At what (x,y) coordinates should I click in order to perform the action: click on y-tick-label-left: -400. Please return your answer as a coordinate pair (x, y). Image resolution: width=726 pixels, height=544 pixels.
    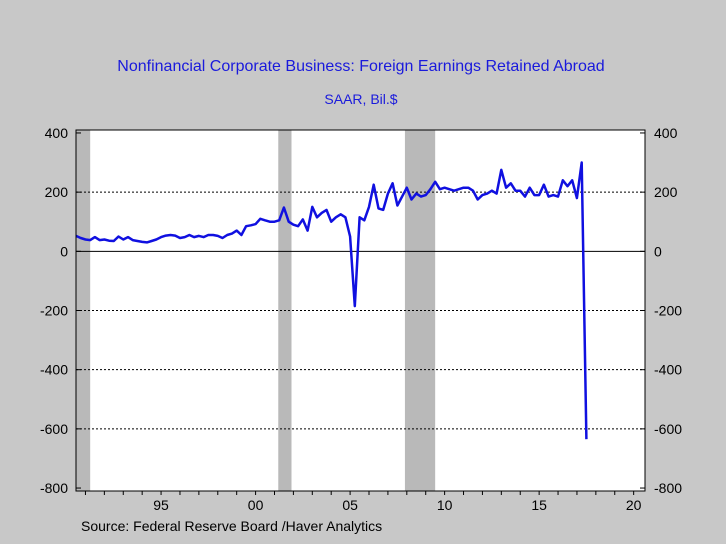
    Looking at the image, I should click on (54, 370).